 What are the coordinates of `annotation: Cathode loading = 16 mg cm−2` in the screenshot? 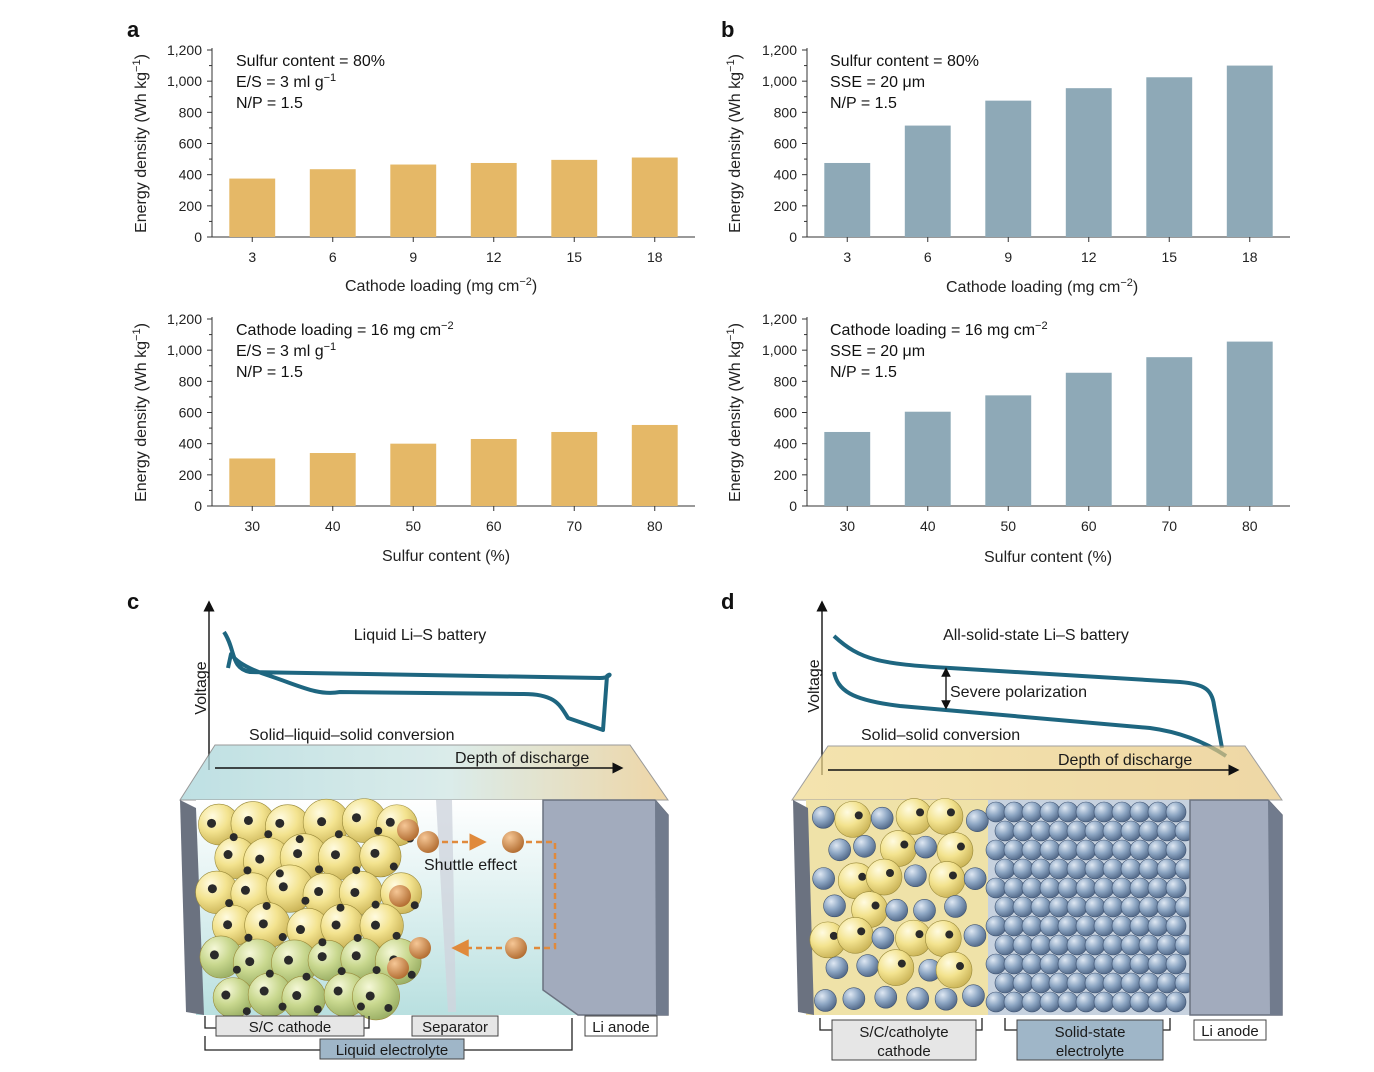 It's located at (939, 329).